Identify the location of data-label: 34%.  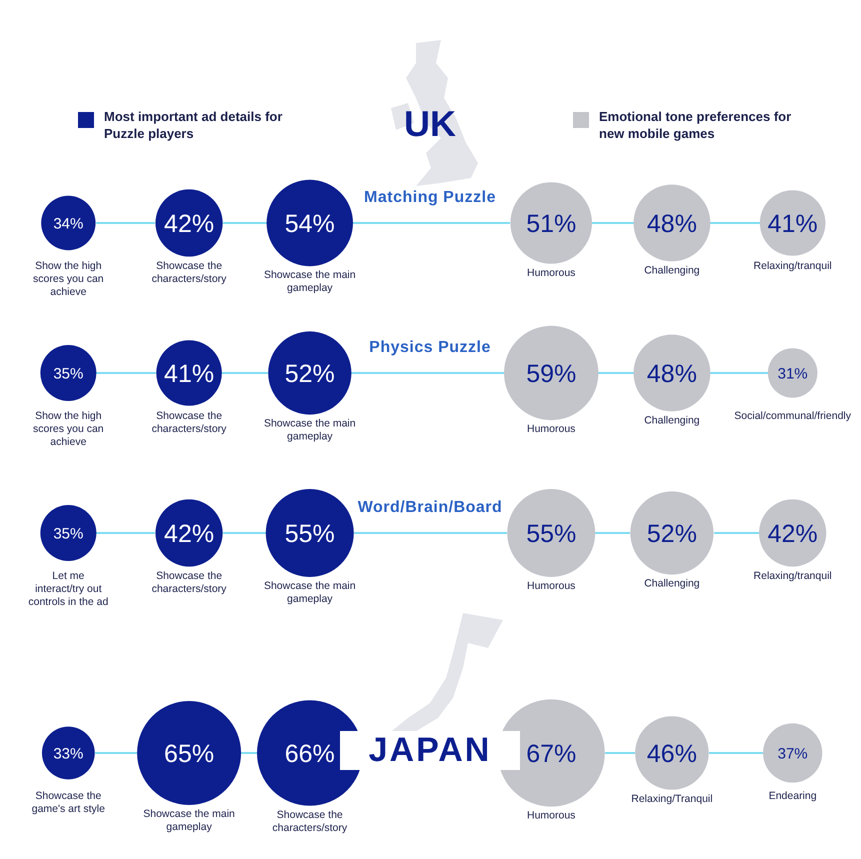
(68, 223).